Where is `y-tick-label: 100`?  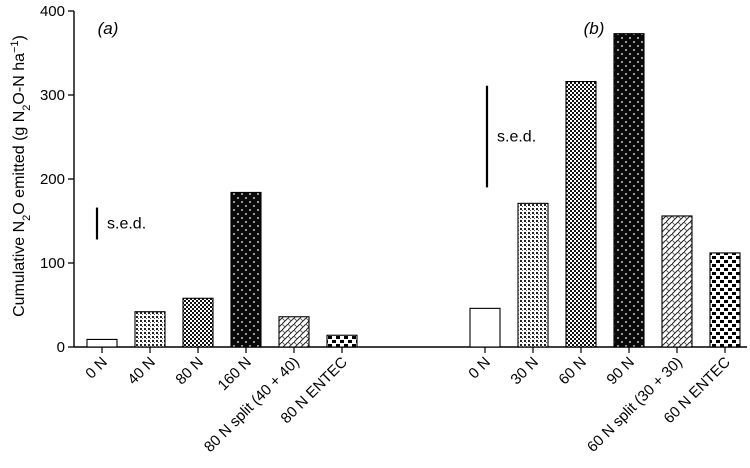
y-tick-label: 100 is located at coordinates (52, 263).